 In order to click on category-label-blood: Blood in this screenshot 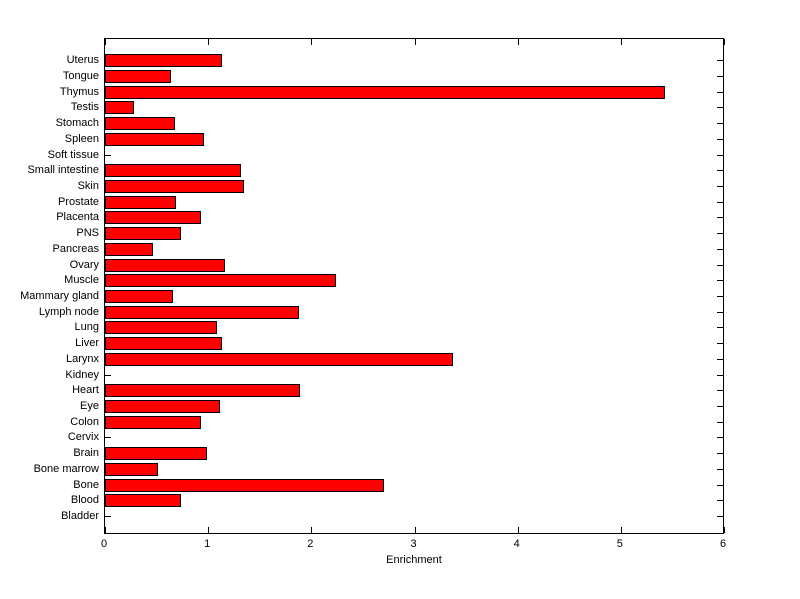, I will do `click(84, 500)`.